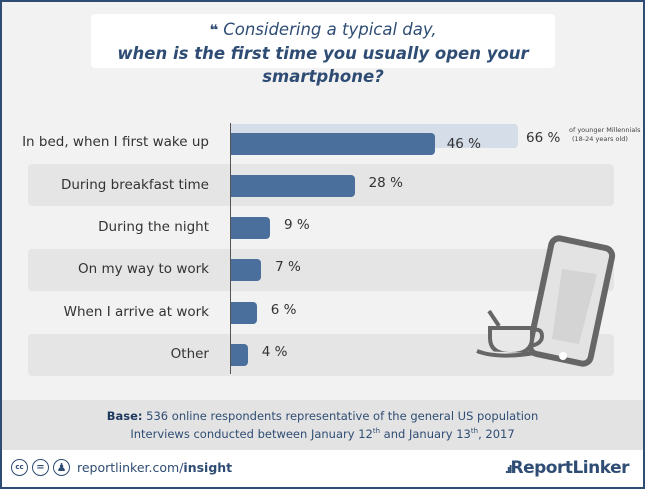 The height and width of the screenshot is (489, 645). I want to click on insight-link: reportlinker.com/insight, so click(154, 467).